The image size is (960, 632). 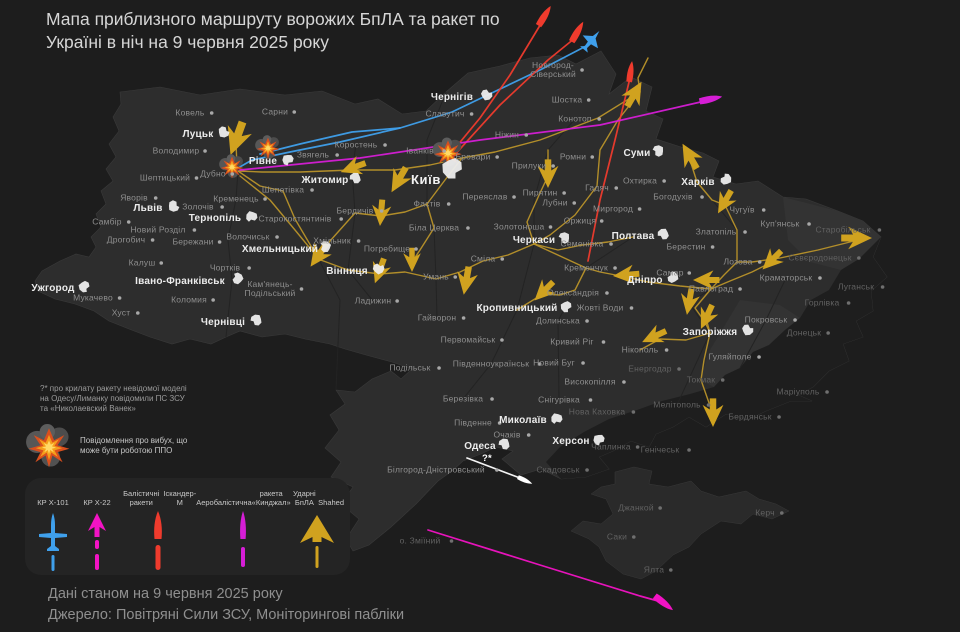 What do you see at coordinates (188, 42) in the screenshot?
I see `title-line-2: Україні в ніч на 9 червня 2025 року` at bounding box center [188, 42].